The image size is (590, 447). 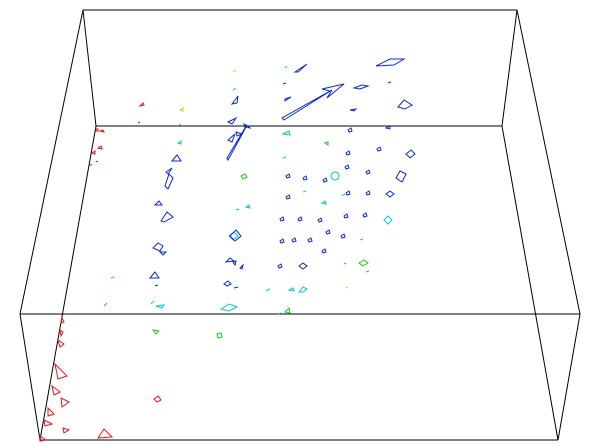 I want to click on box-edge-floor-left, so click(x=30, y=377).